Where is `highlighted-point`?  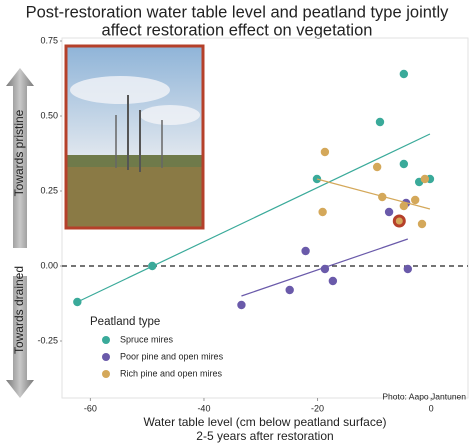
highlighted-point is located at coordinates (399, 221).